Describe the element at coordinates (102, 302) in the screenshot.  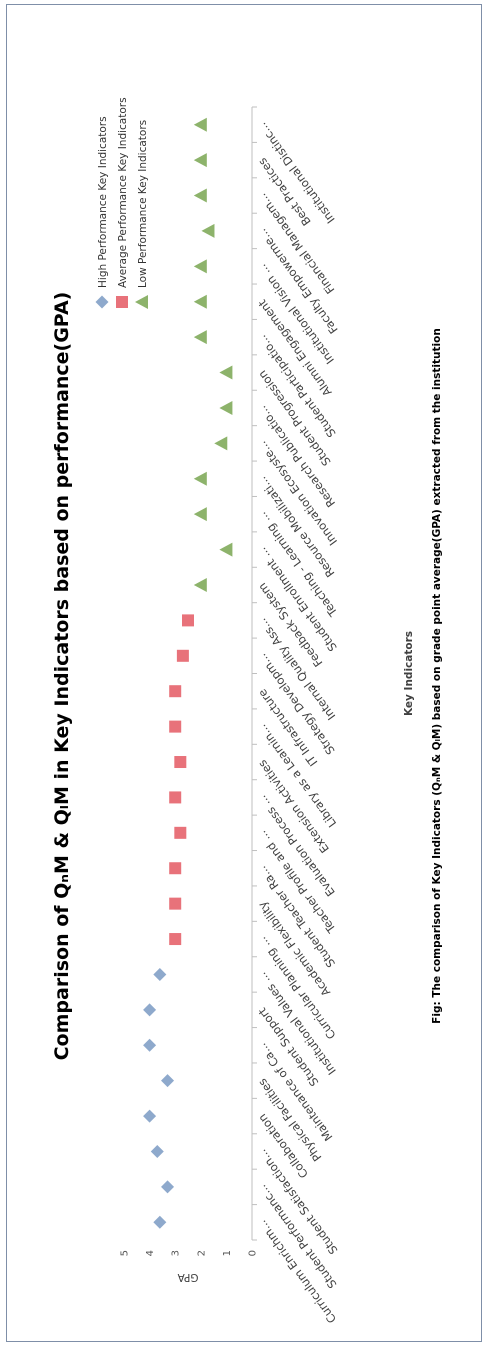
I see `legend-marker-diamond` at that location.